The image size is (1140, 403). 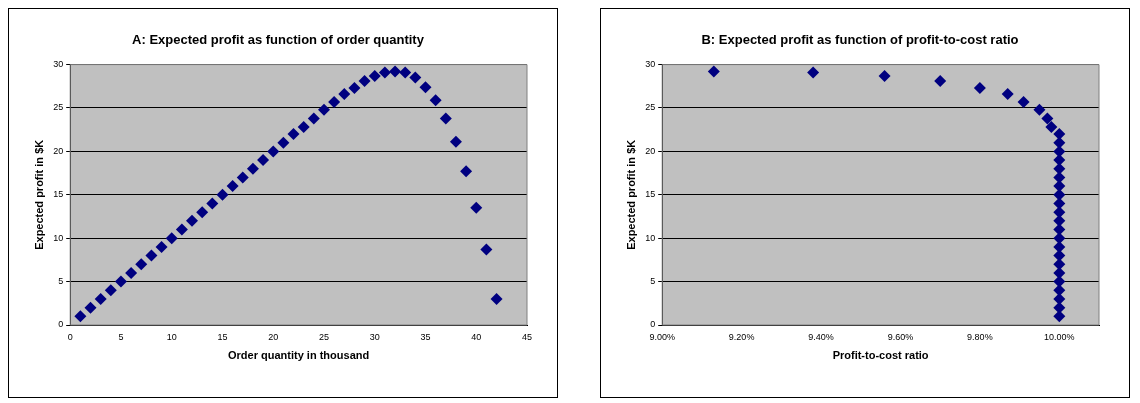 What do you see at coordinates (860, 40) in the screenshot?
I see `chart-title: B: Expected profit as function of profit-to-cost ratio` at bounding box center [860, 40].